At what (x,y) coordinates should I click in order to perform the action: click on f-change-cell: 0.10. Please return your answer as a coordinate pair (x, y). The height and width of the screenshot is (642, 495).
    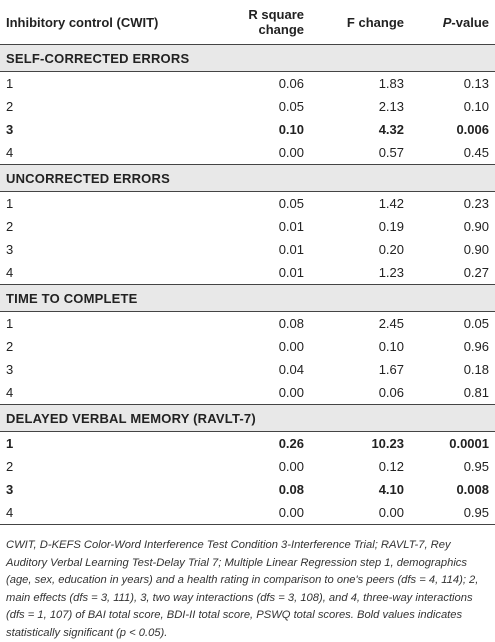
    Looking at the image, I should click on (391, 346).